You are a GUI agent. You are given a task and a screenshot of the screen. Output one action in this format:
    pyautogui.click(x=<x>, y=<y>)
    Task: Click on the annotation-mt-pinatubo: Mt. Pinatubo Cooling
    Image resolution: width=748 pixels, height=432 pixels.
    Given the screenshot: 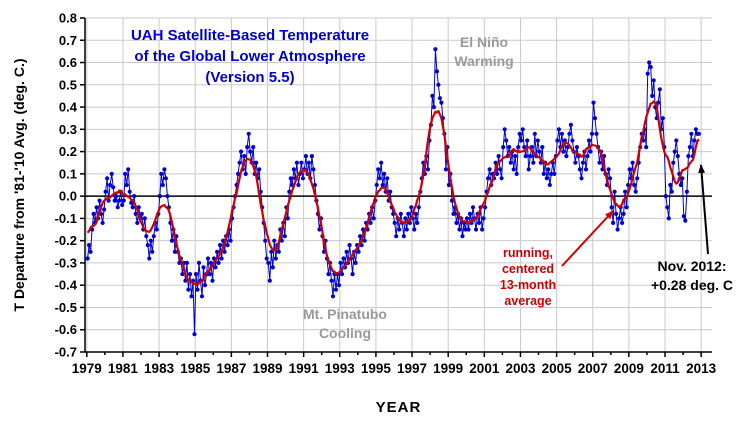 What is the action you would take?
    pyautogui.click(x=345, y=323)
    